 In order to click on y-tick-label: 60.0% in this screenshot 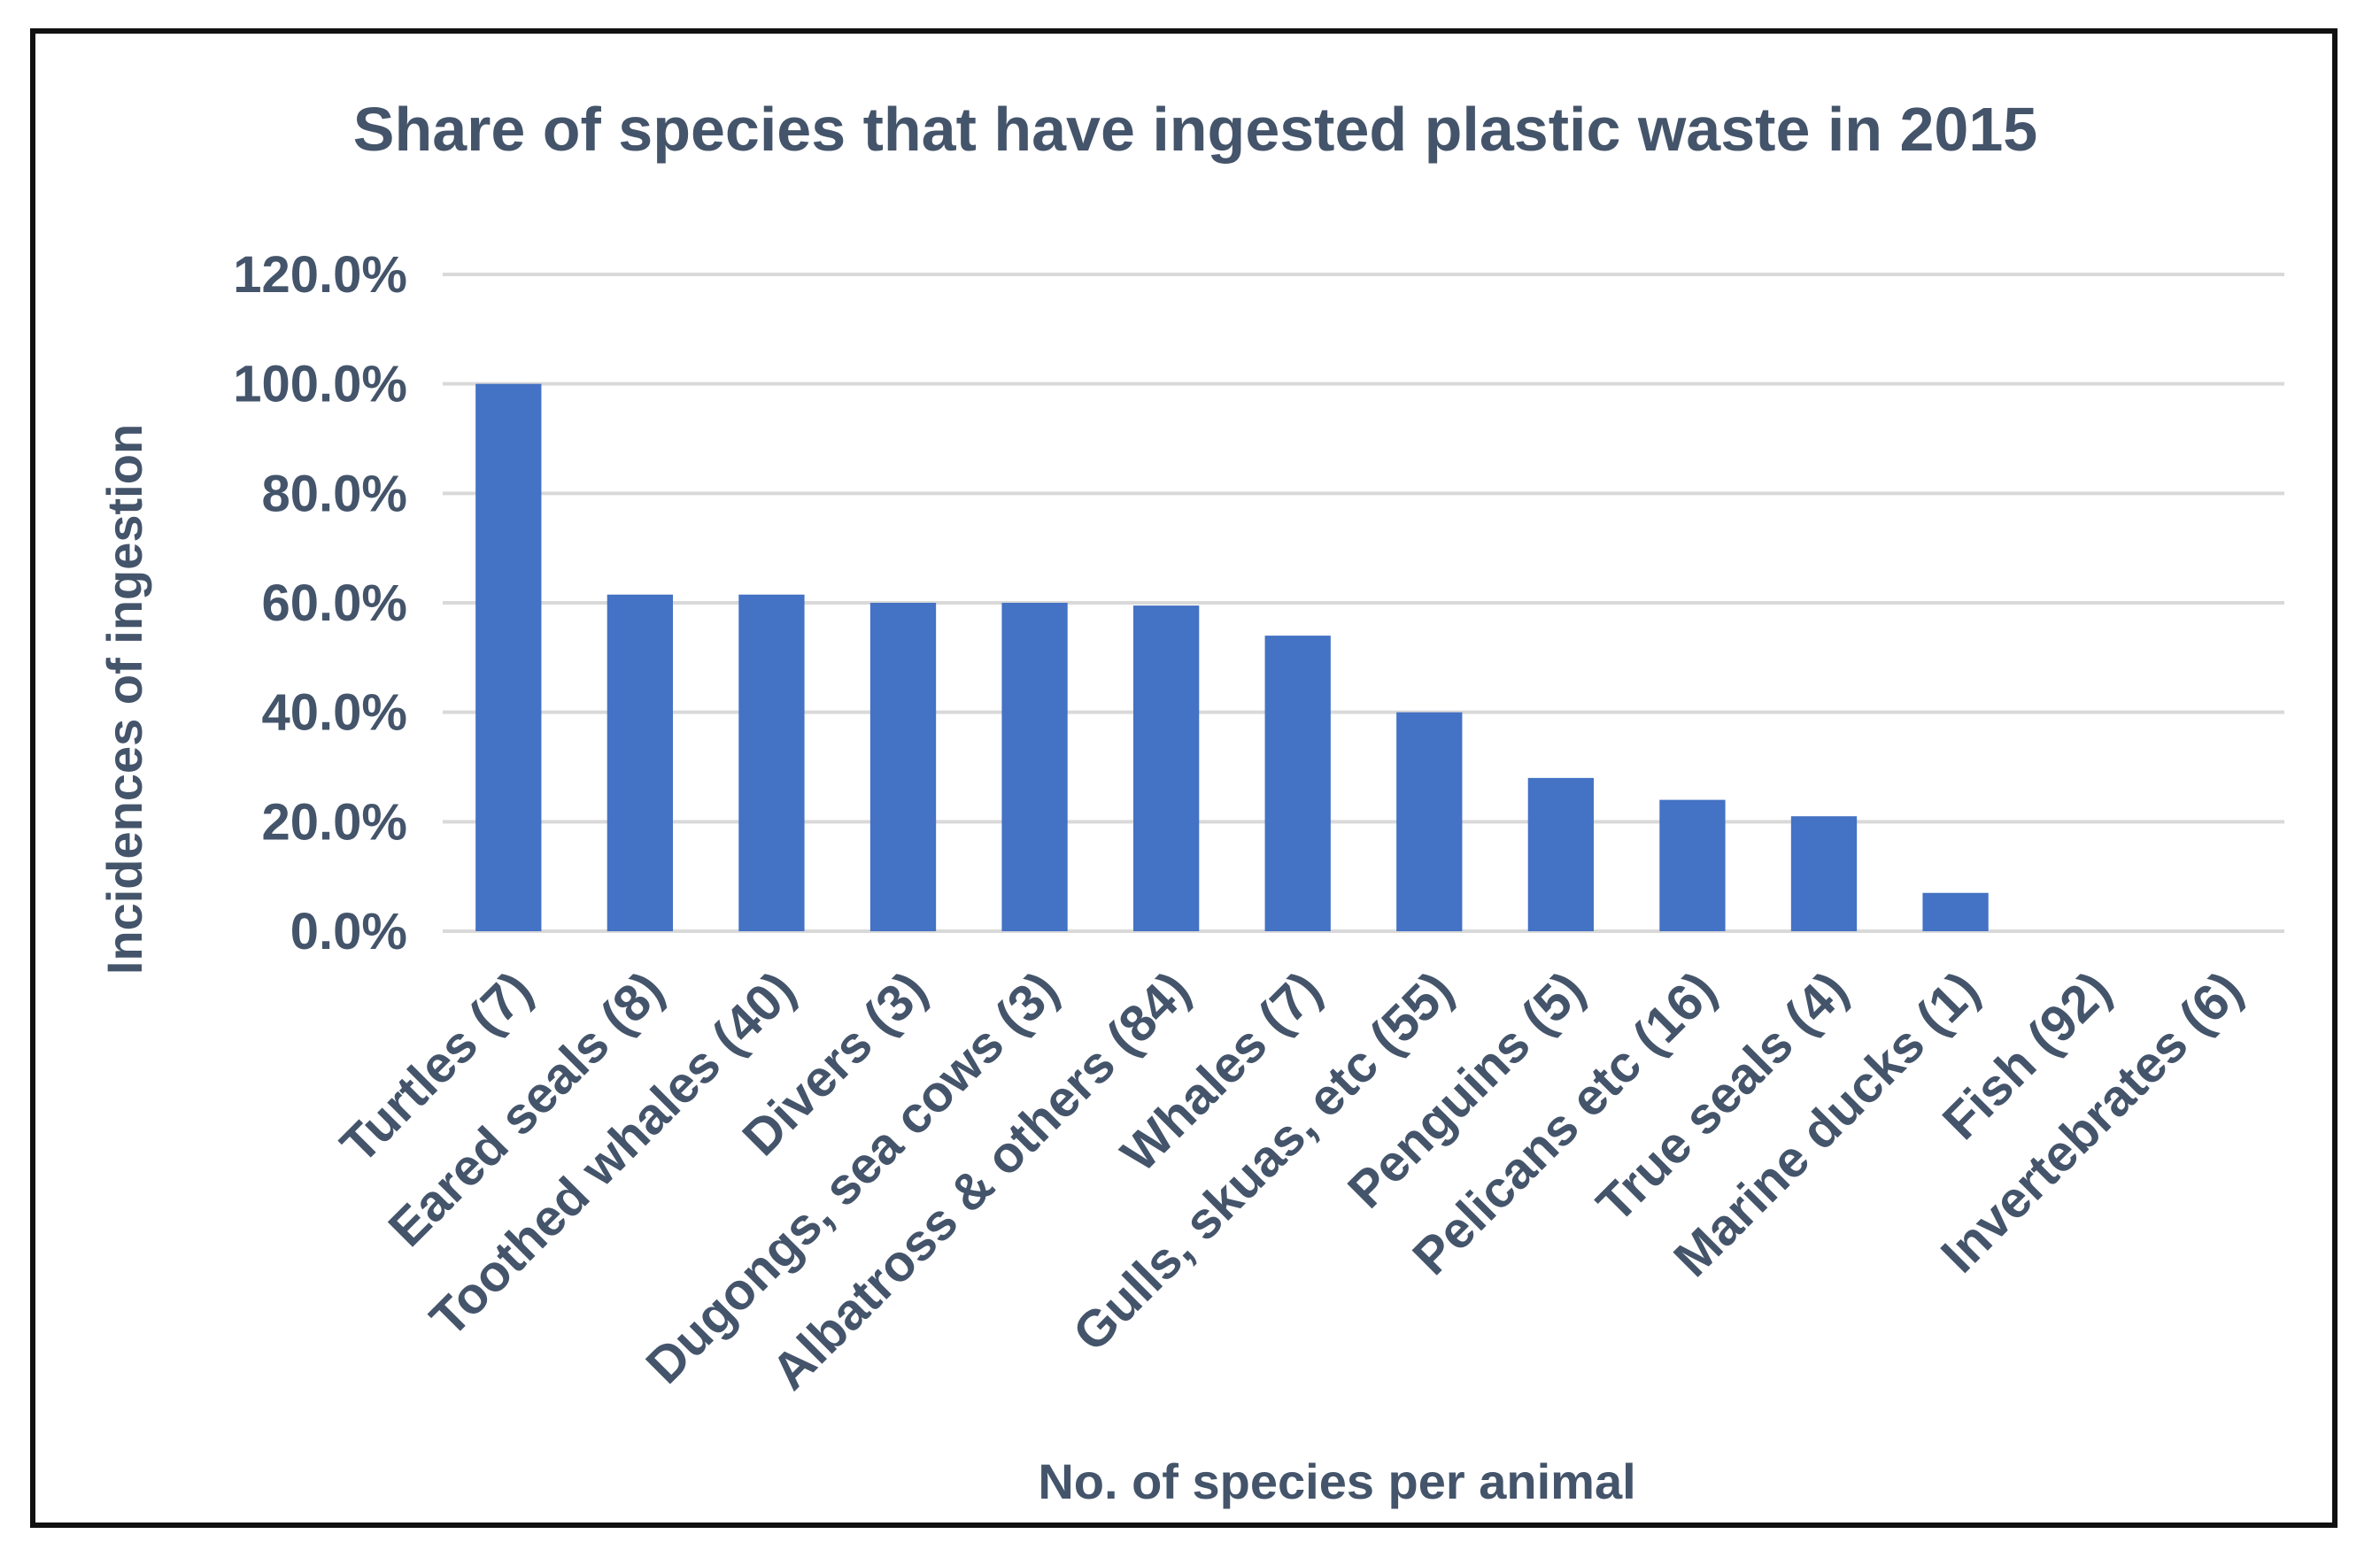, I will do `click(334, 603)`.